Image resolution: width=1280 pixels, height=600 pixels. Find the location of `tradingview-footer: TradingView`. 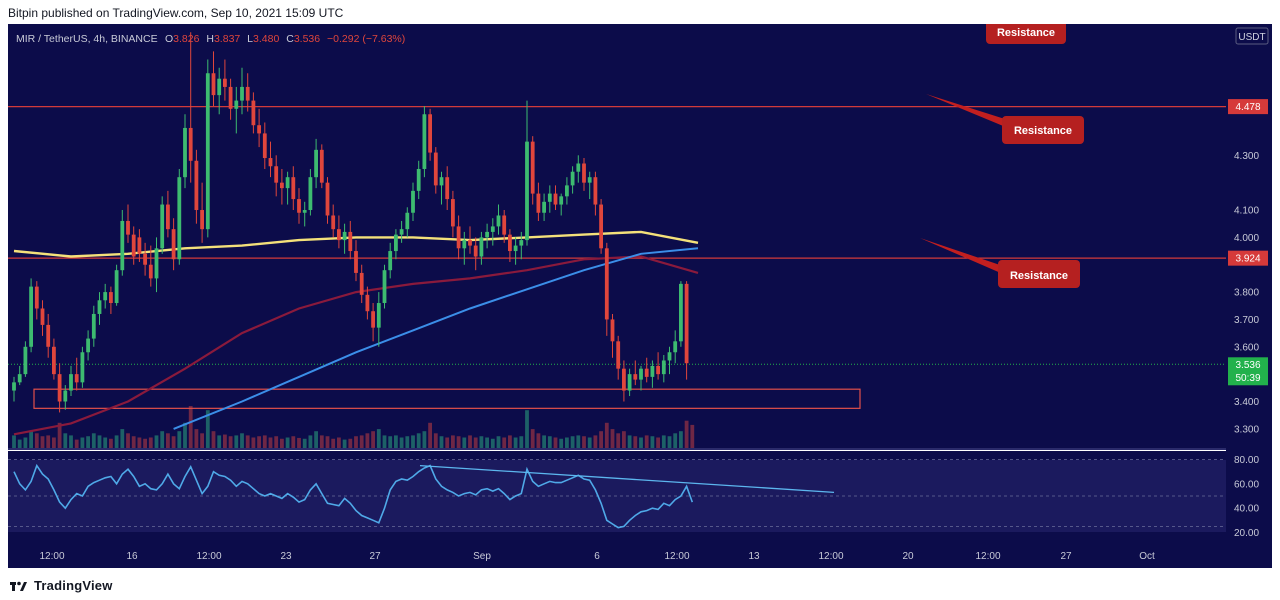

tradingview-footer: TradingView is located at coordinates (61, 585).